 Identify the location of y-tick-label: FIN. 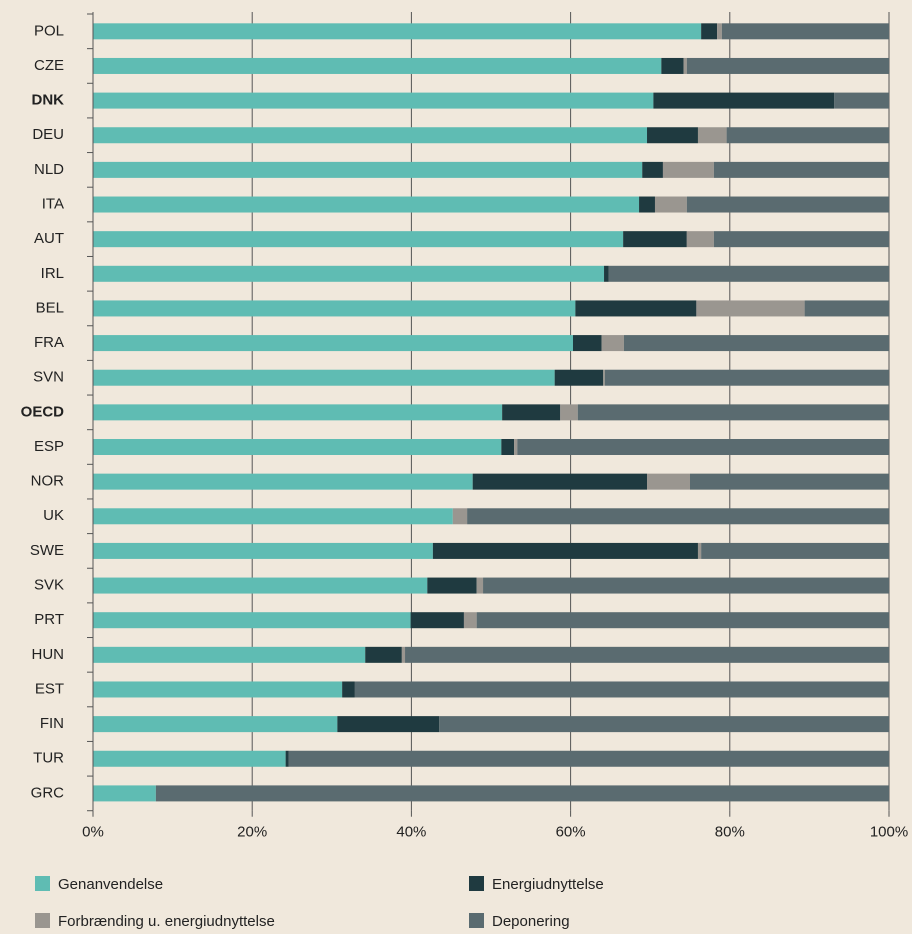
(52, 723).